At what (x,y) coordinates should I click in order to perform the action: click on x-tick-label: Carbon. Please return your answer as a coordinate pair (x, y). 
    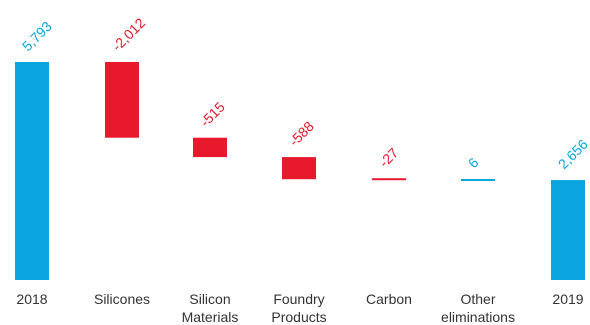
    Looking at the image, I should click on (389, 299).